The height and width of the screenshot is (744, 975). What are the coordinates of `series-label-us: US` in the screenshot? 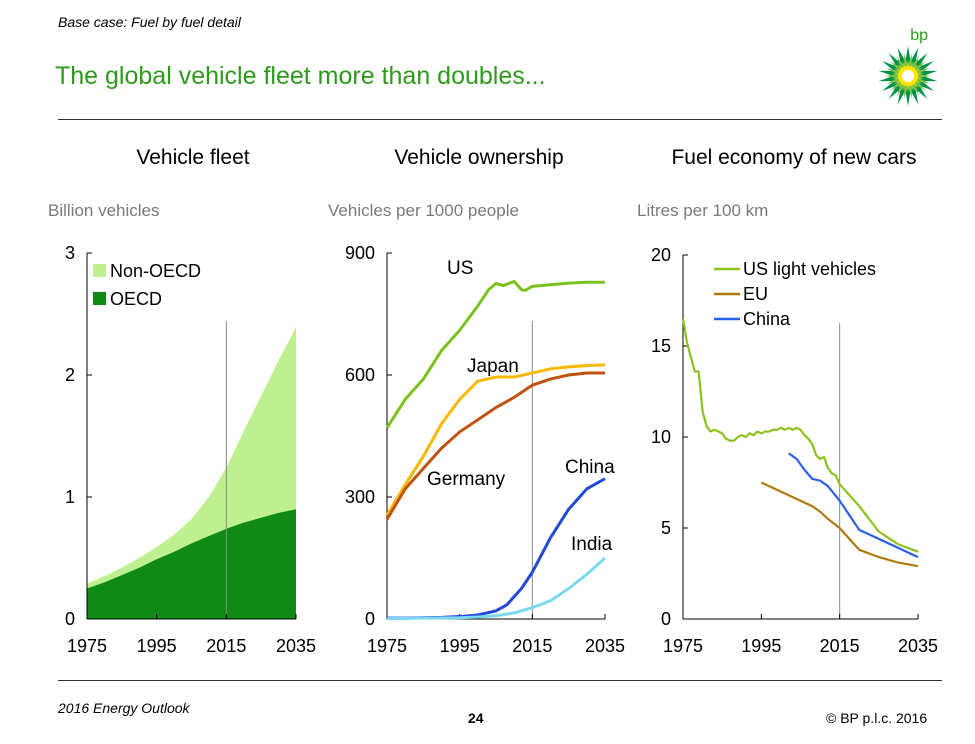 It's located at (460, 268).